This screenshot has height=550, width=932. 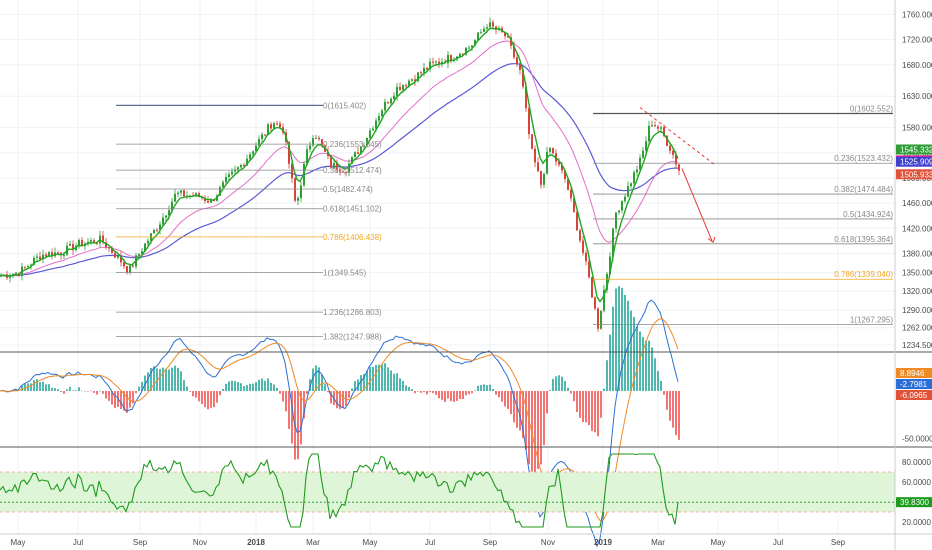 What do you see at coordinates (912, 373) in the screenshot?
I see `macd-tag-label: 8.8946` at bounding box center [912, 373].